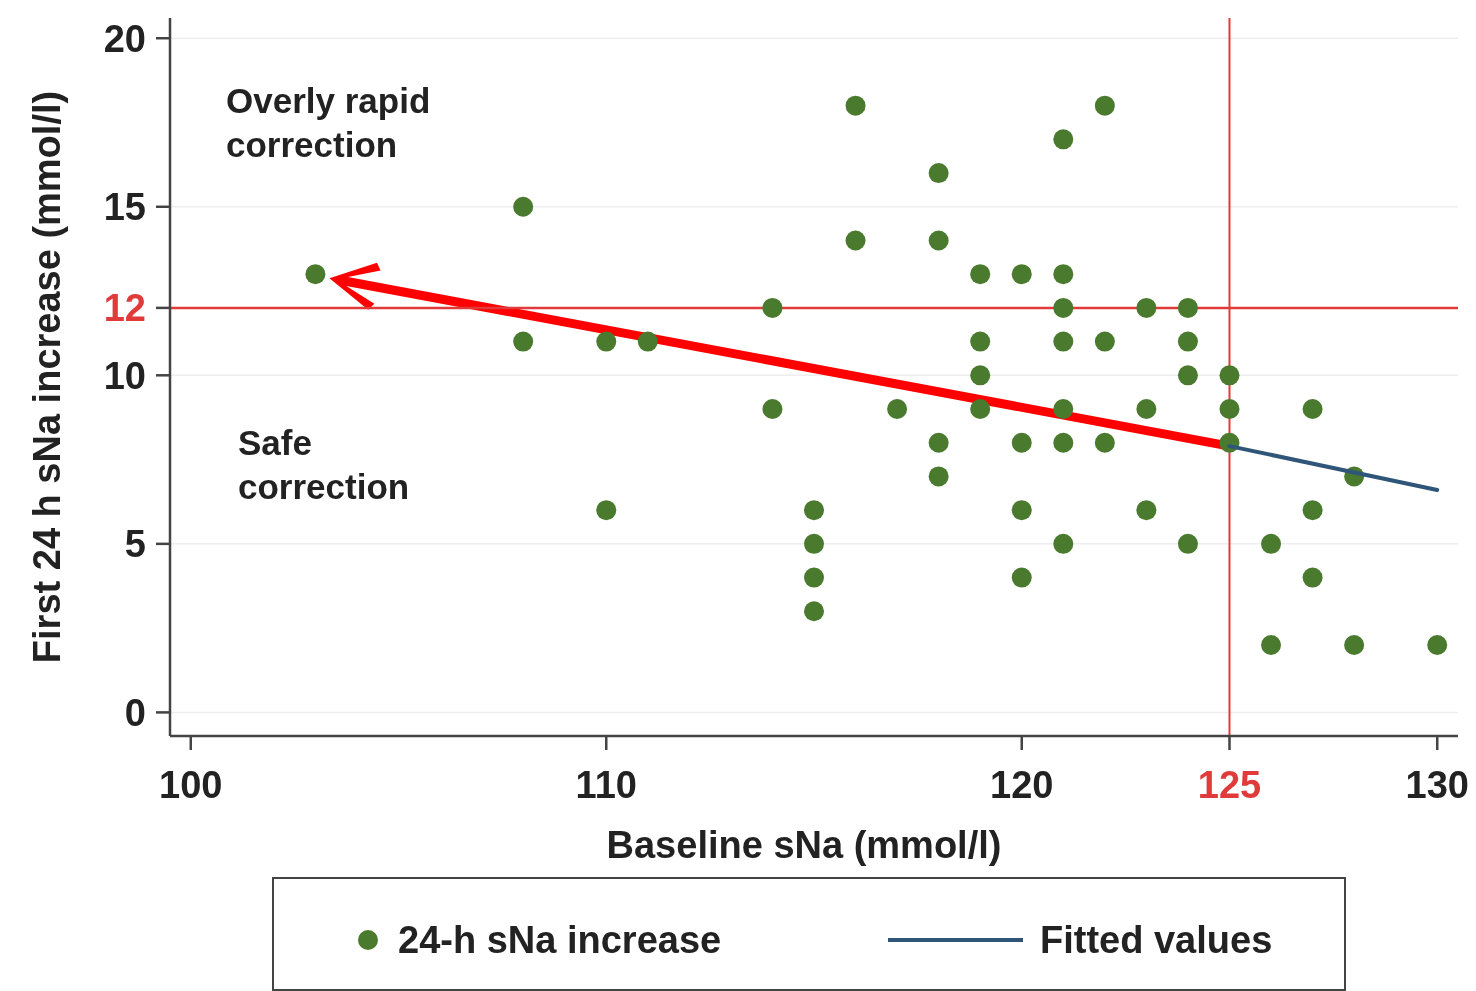 The width and height of the screenshot is (1476, 991). Describe the element at coordinates (560, 940) in the screenshot. I see `legend-label: 24-h sNa increase` at that location.